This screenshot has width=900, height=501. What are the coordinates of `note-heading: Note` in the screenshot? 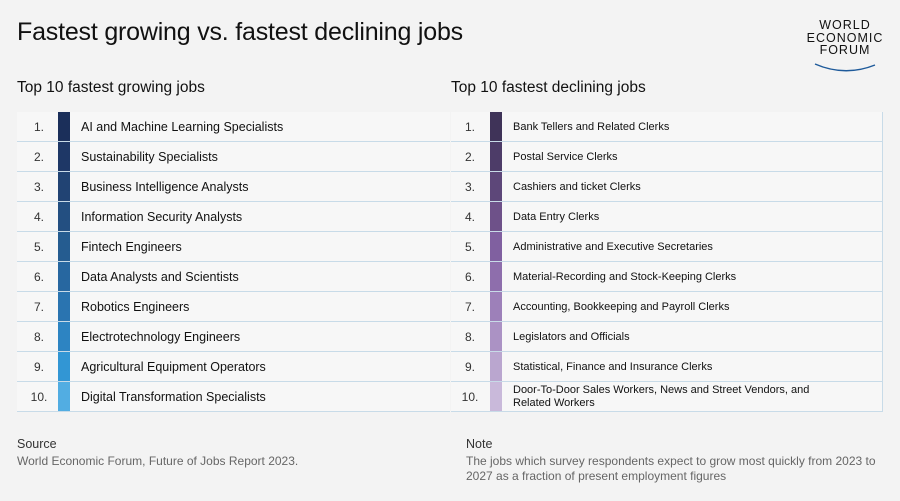 It's located at (479, 444).